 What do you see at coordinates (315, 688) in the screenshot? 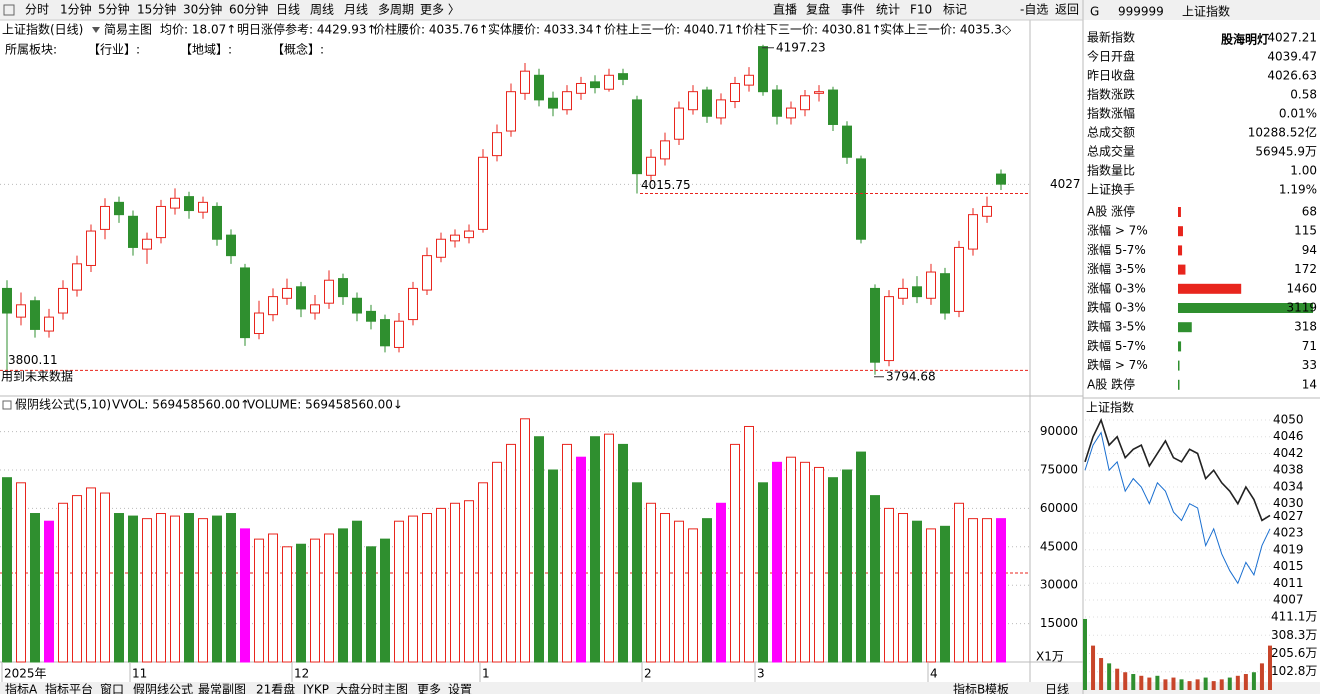
I see `bottom-tab: JYKP` at bounding box center [315, 688].